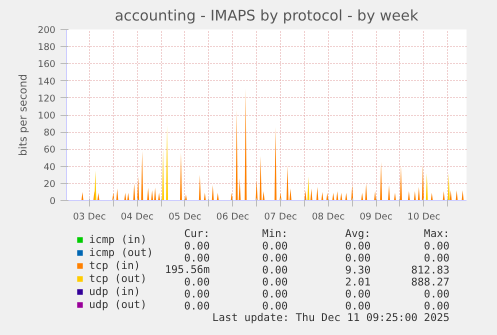 This screenshot has width=497, height=335. Describe the element at coordinates (47, 98) in the screenshot. I see `y-tick-label: 120` at that location.